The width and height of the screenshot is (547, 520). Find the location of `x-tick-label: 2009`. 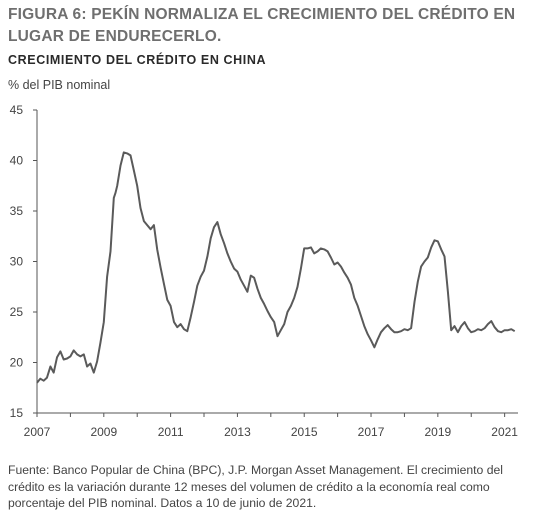

x-tick-label: 2009 is located at coordinates (103, 432).